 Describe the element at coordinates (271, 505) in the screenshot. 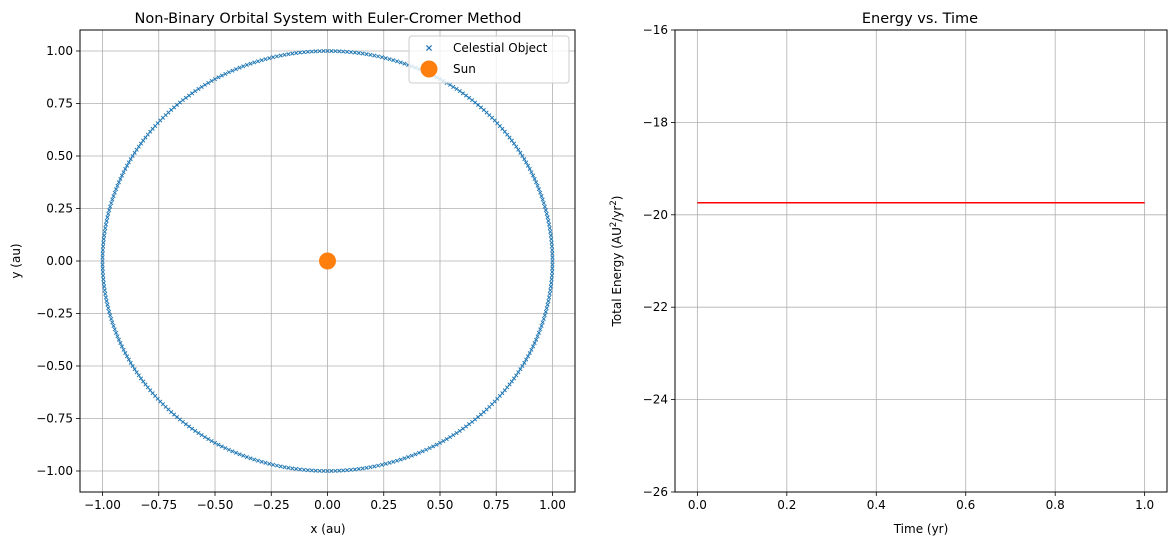

I see `orbit-x-tick-label: −0.25` at that location.